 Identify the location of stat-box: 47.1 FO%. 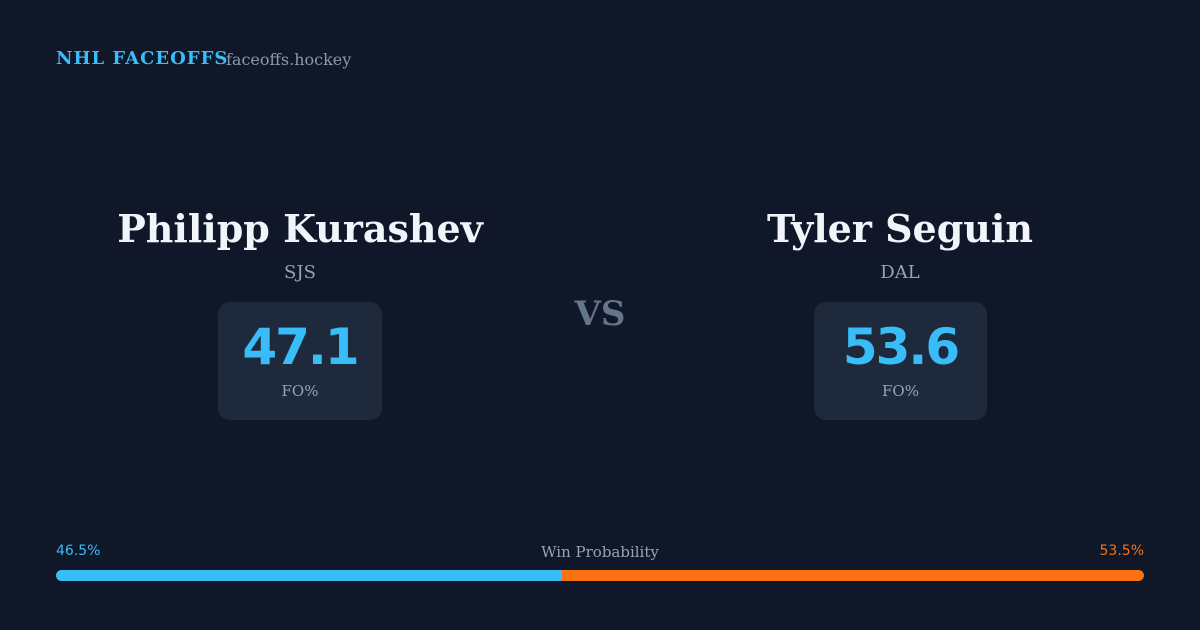
(300, 361).